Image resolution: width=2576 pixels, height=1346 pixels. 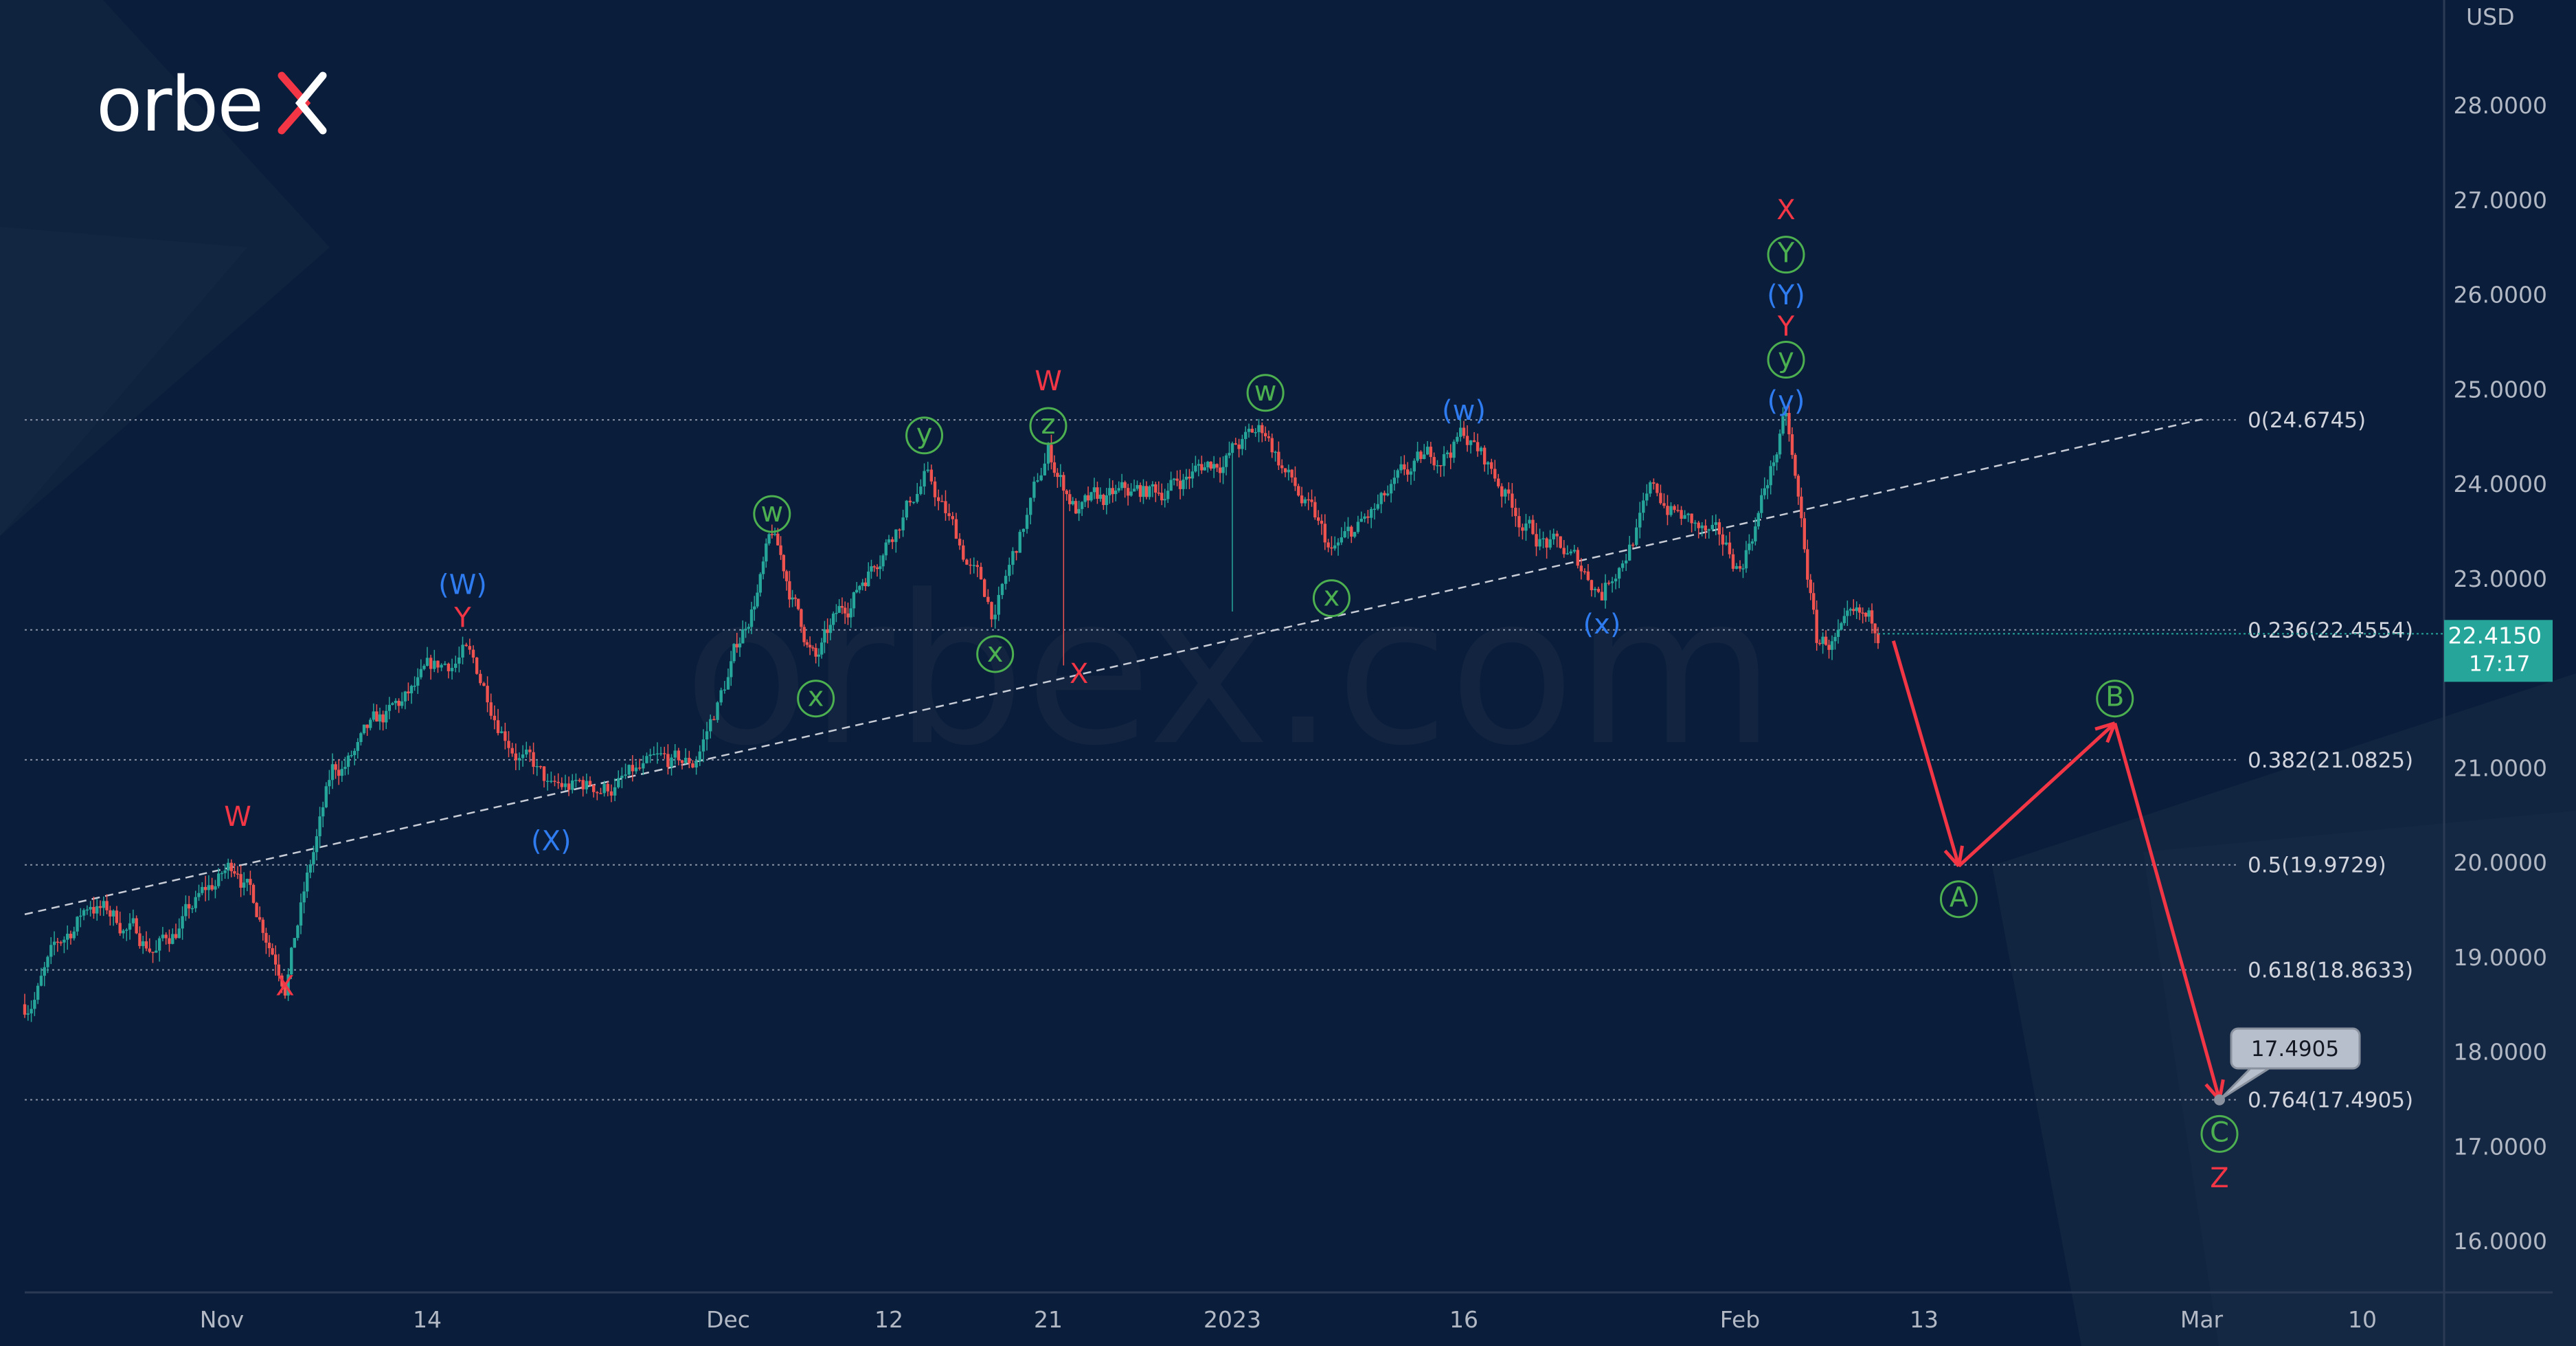 What do you see at coordinates (2499, 663) in the screenshot?
I see `countdown-timer: 17:17` at bounding box center [2499, 663].